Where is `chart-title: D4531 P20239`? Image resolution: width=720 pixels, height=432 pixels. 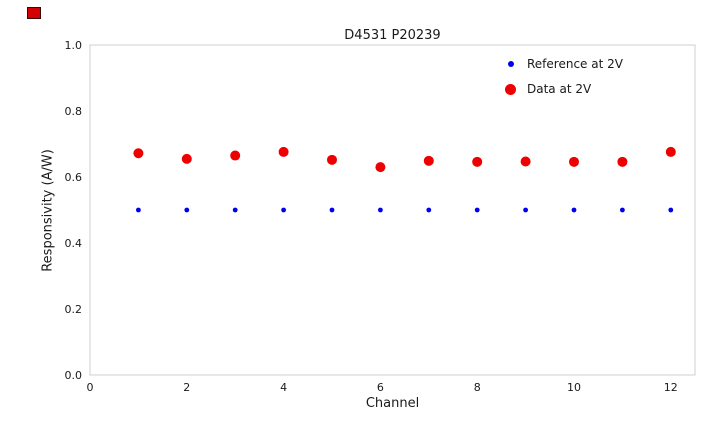
chart-title: D4531 P20239 is located at coordinates (392, 35).